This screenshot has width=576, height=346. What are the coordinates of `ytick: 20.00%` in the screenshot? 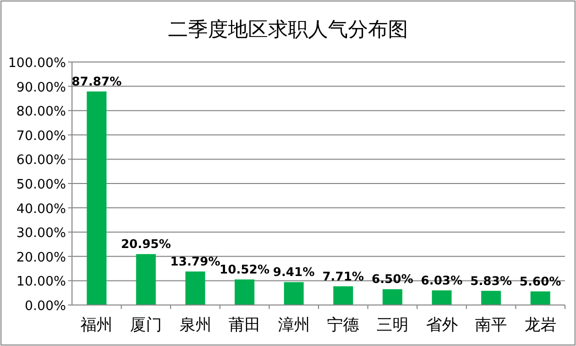 It's located at (41, 258).